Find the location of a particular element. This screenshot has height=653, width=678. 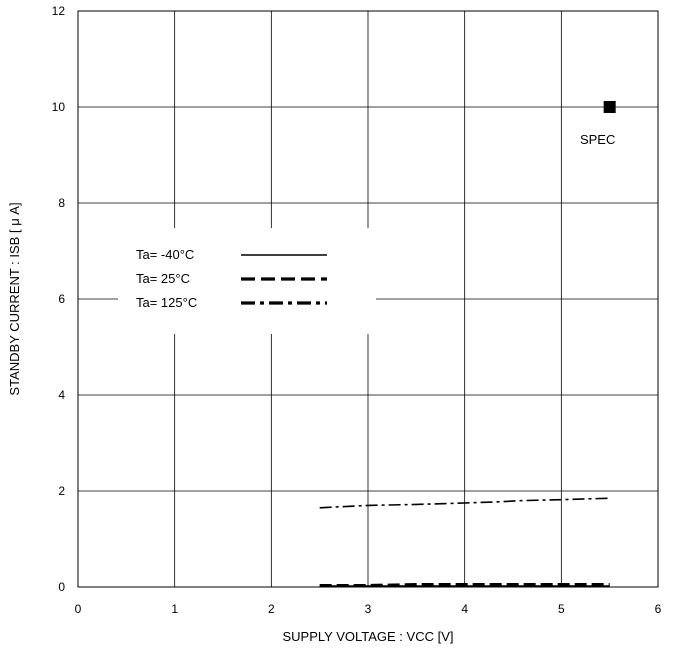

series-layer is located at coordinates (464, 542).